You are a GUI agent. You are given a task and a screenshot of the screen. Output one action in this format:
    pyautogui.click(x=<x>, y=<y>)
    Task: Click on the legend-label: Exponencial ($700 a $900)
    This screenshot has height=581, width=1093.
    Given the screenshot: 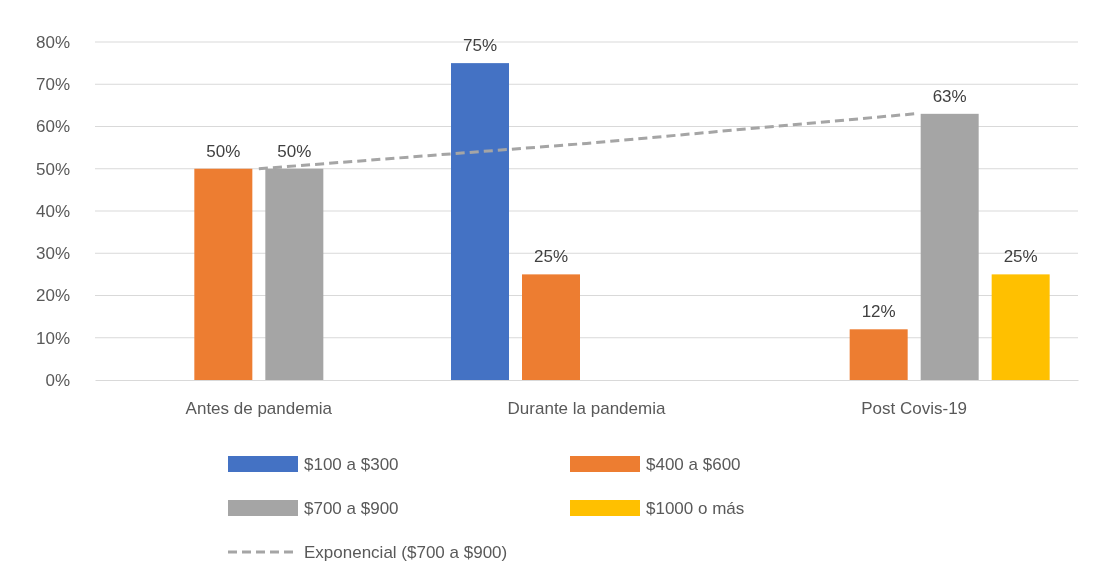 What is the action you would take?
    pyautogui.click(x=406, y=552)
    